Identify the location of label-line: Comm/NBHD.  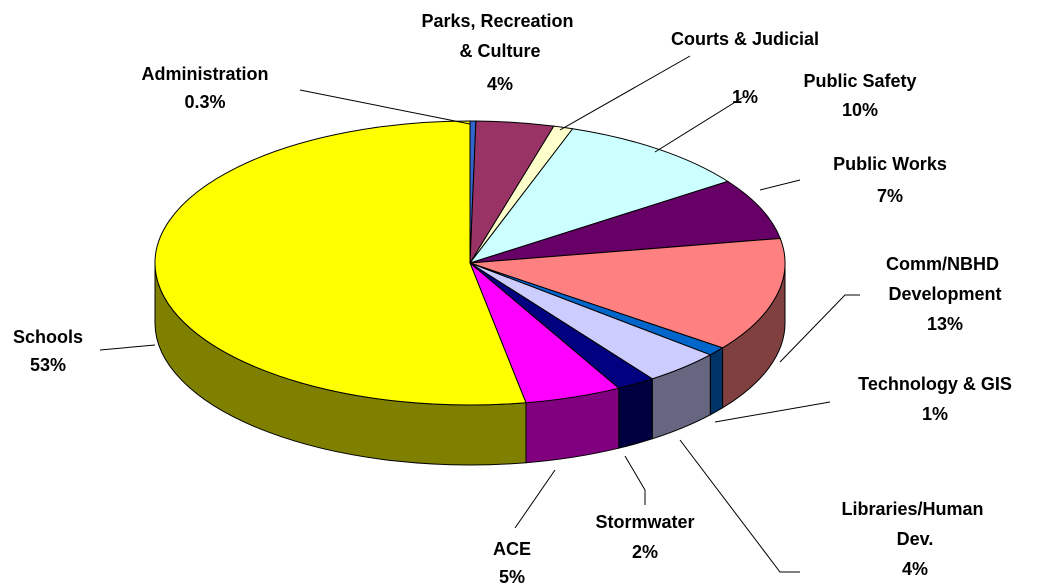
(945, 264).